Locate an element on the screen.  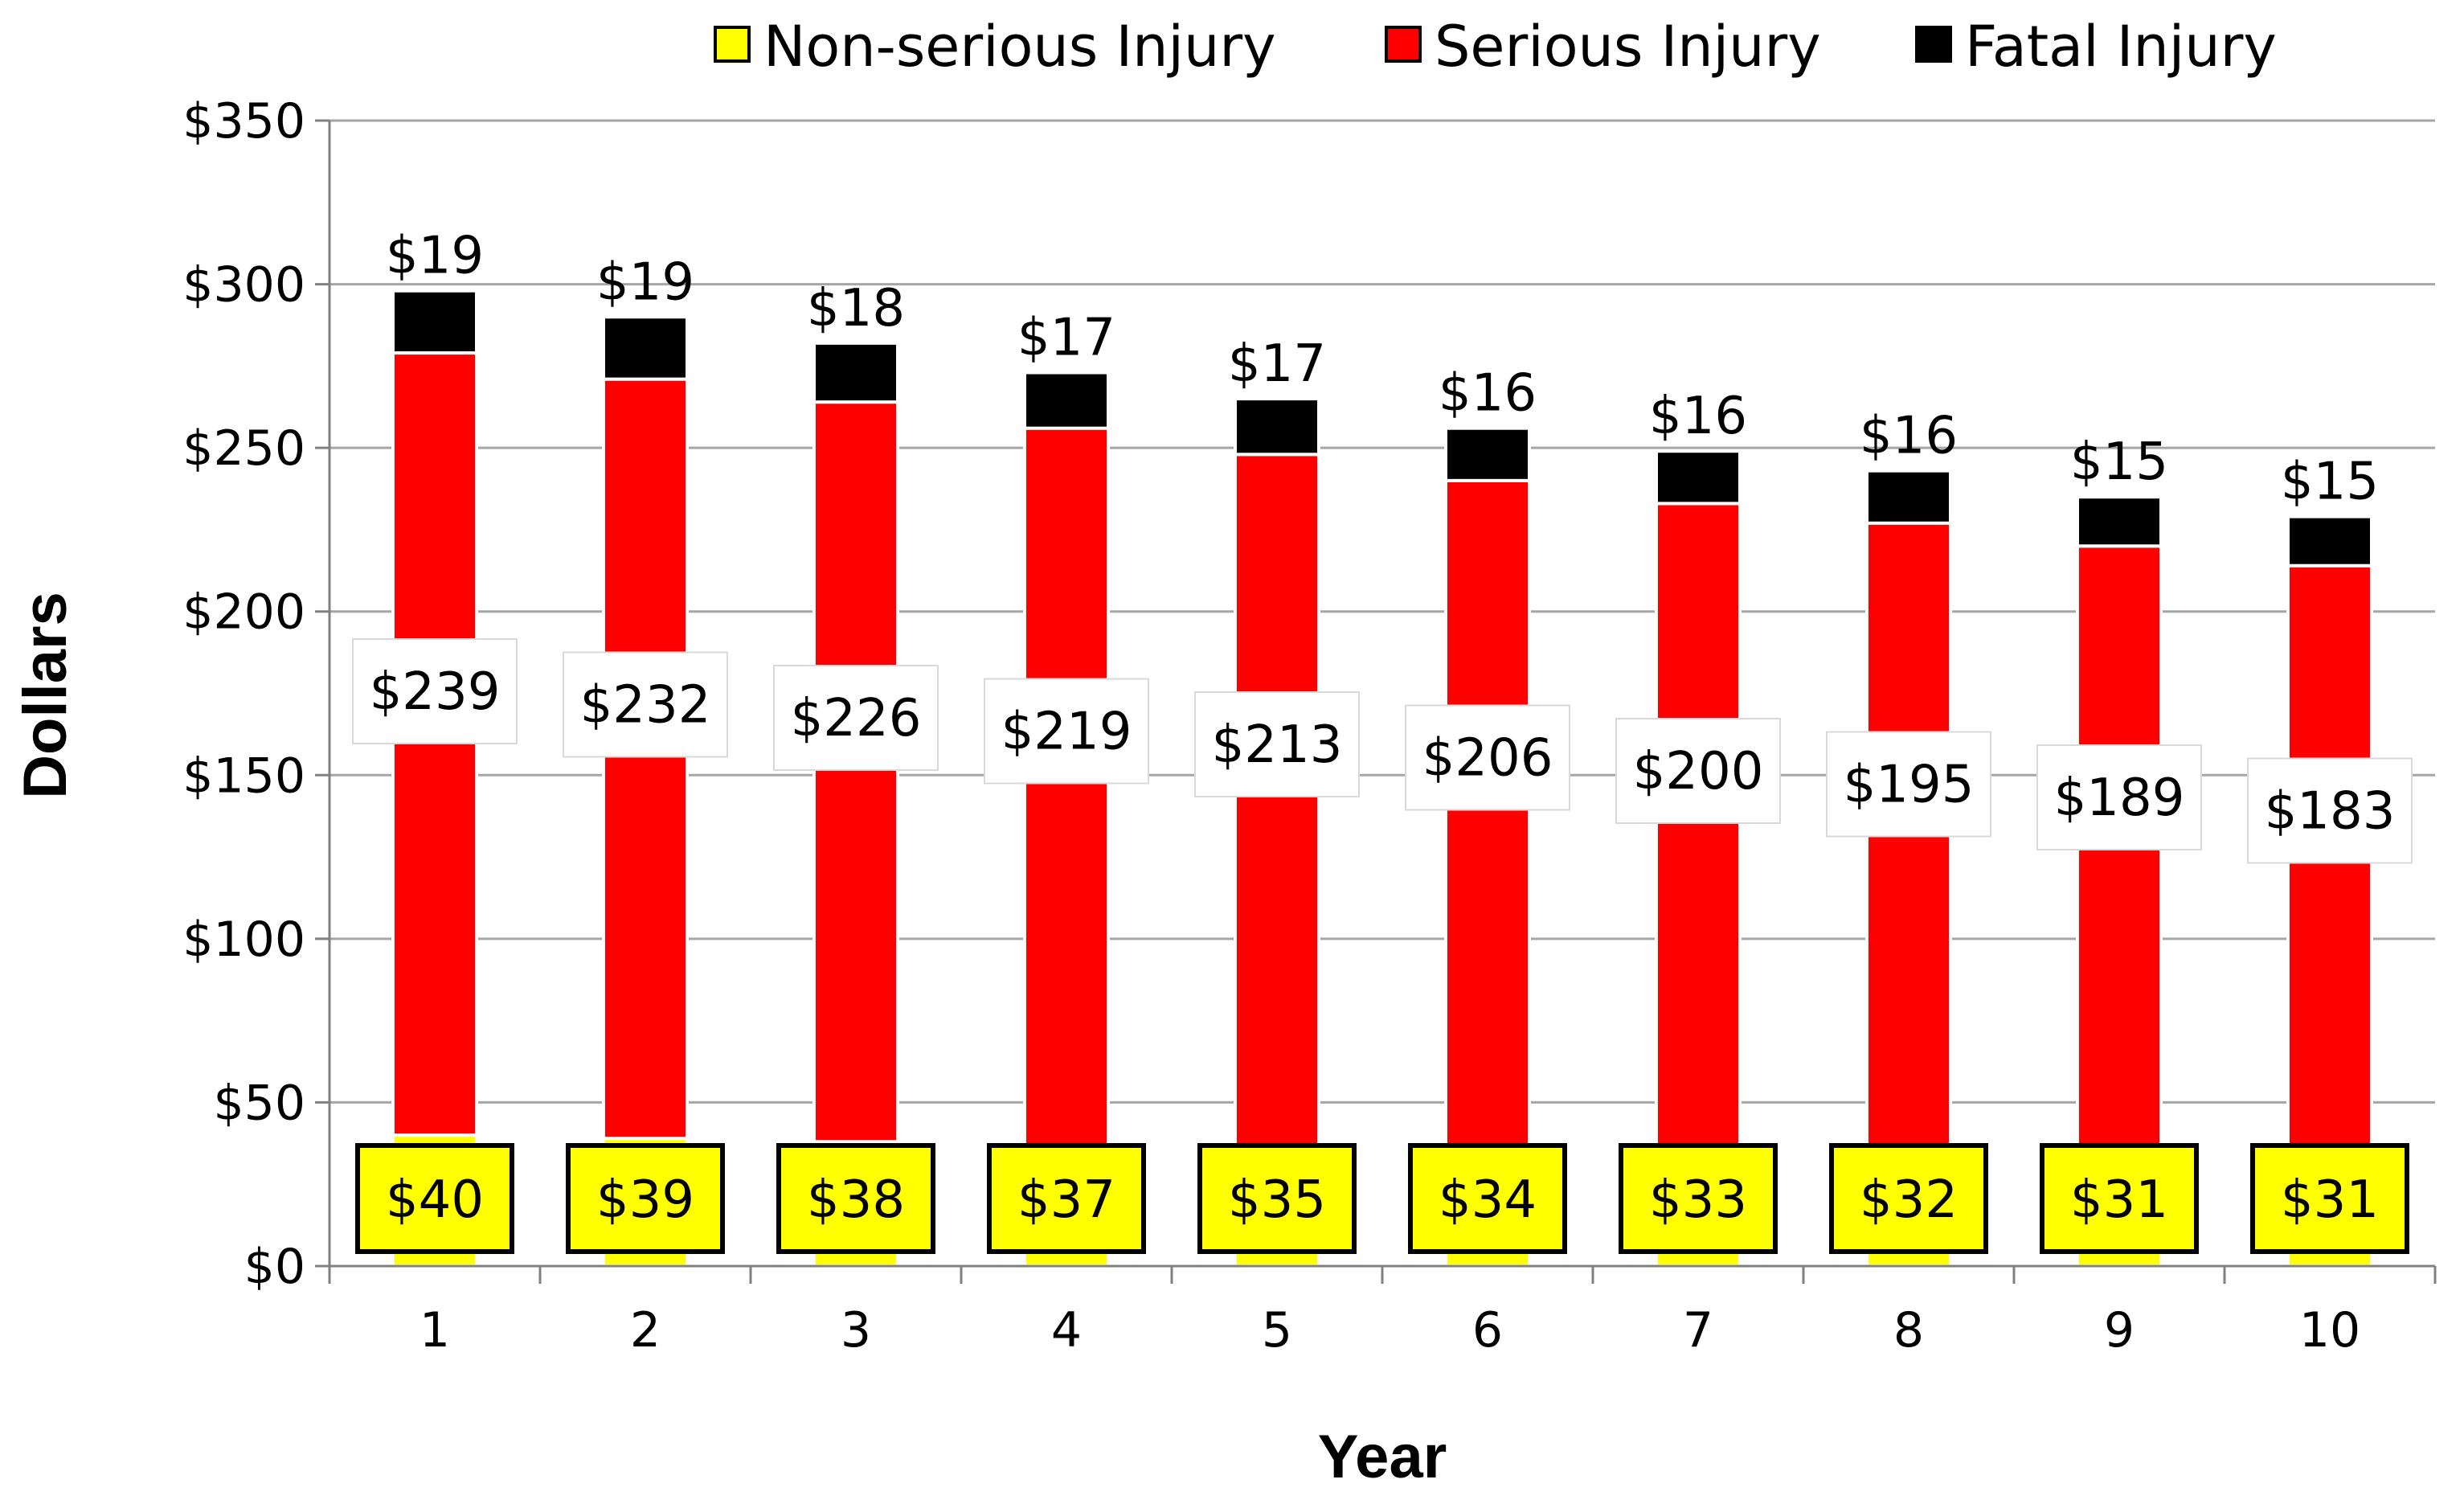
data-label-serious: $189 is located at coordinates (2119, 798).